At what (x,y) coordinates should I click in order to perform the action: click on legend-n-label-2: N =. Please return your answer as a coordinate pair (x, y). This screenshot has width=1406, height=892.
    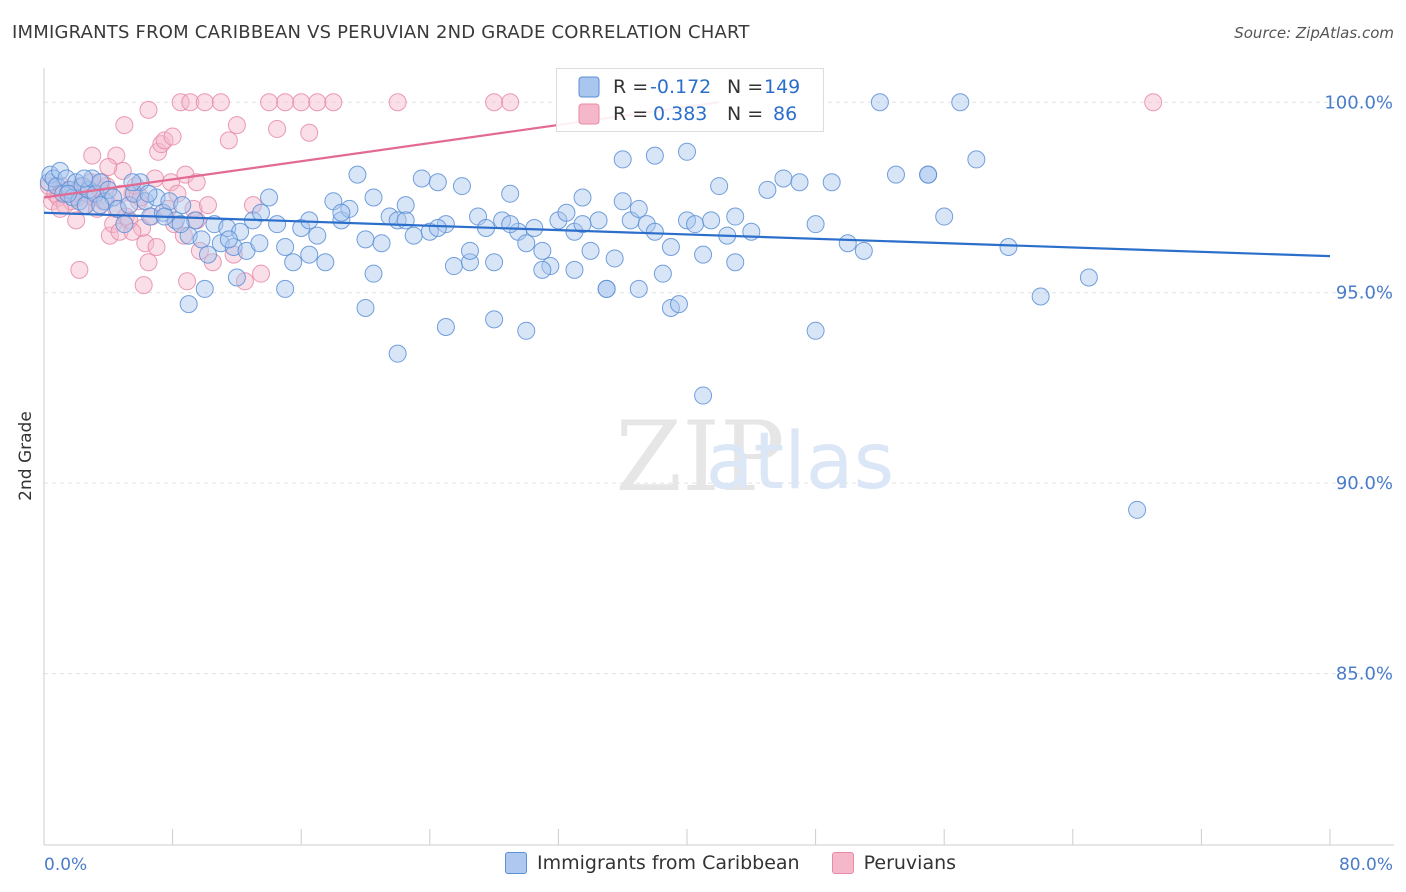
    Looking at the image, I should click on (745, 114).